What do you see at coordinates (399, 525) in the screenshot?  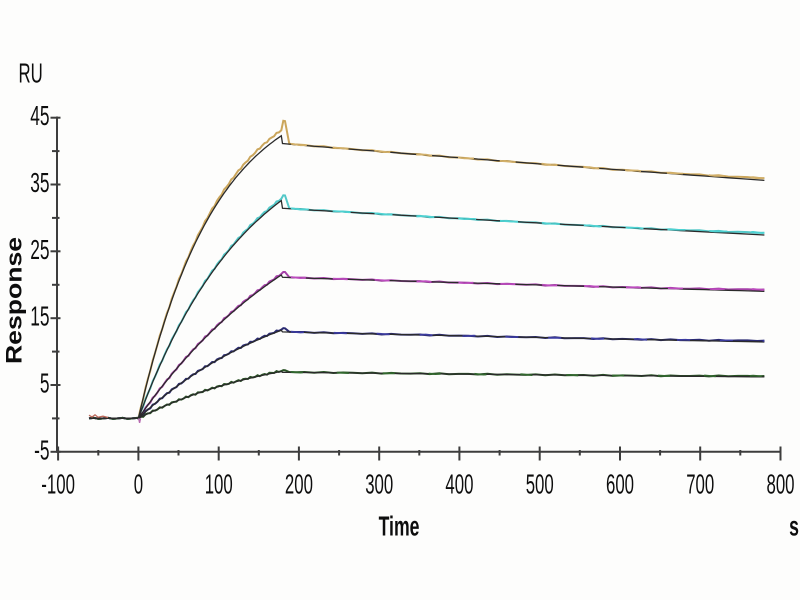 I see `svg-text: Time` at bounding box center [399, 525].